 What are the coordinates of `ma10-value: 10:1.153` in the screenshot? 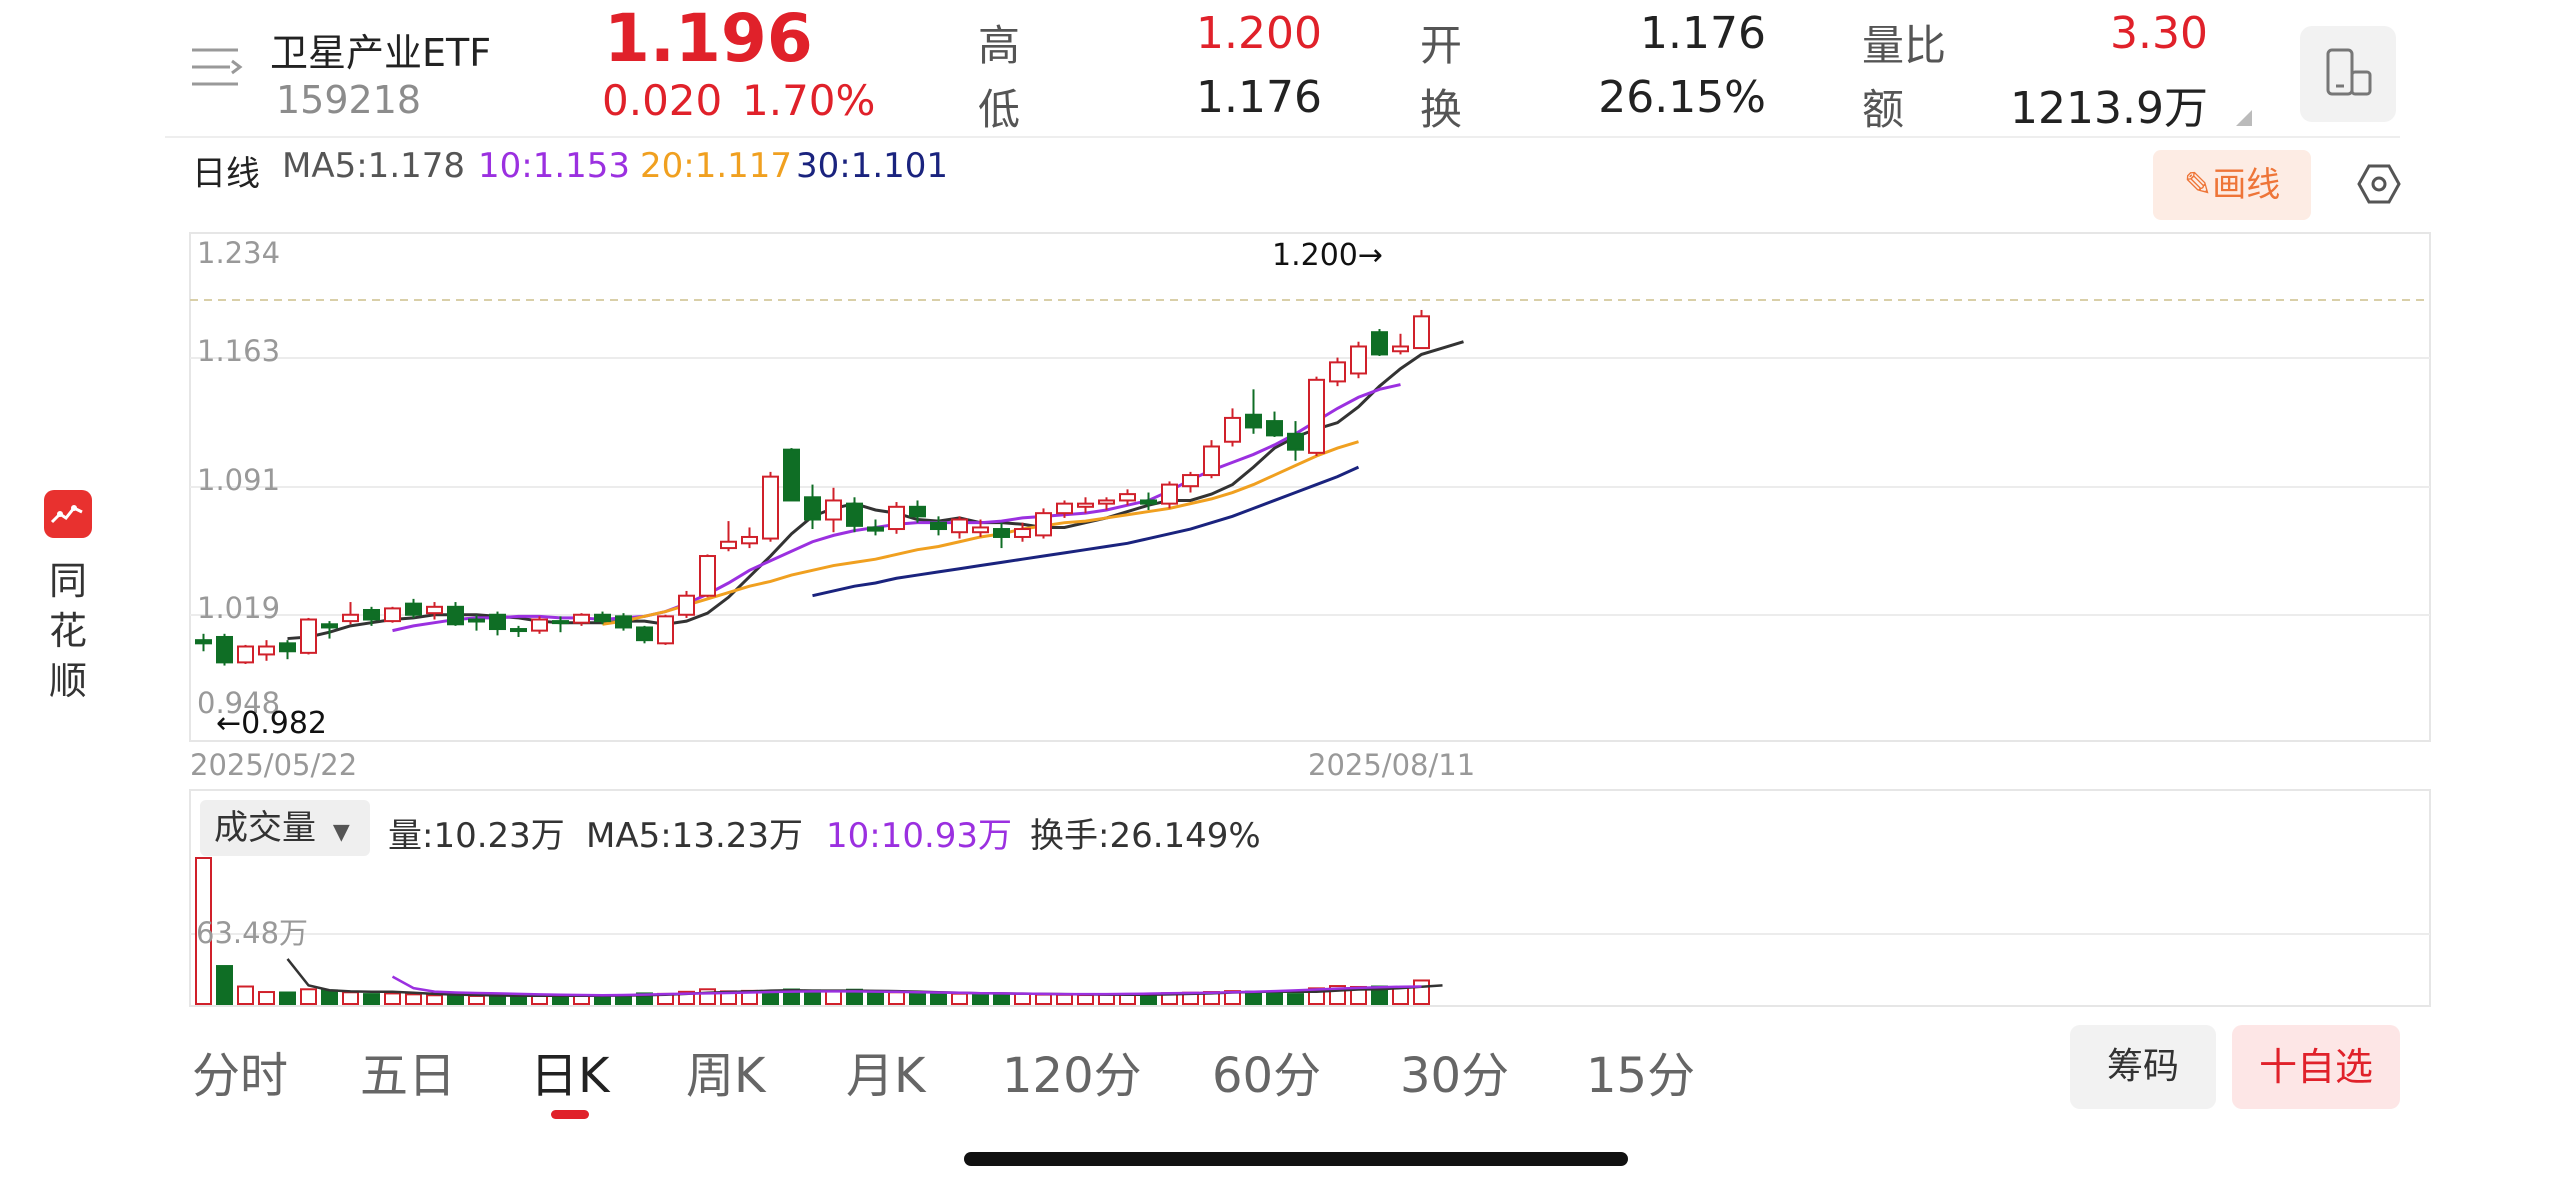 It's located at (554, 166).